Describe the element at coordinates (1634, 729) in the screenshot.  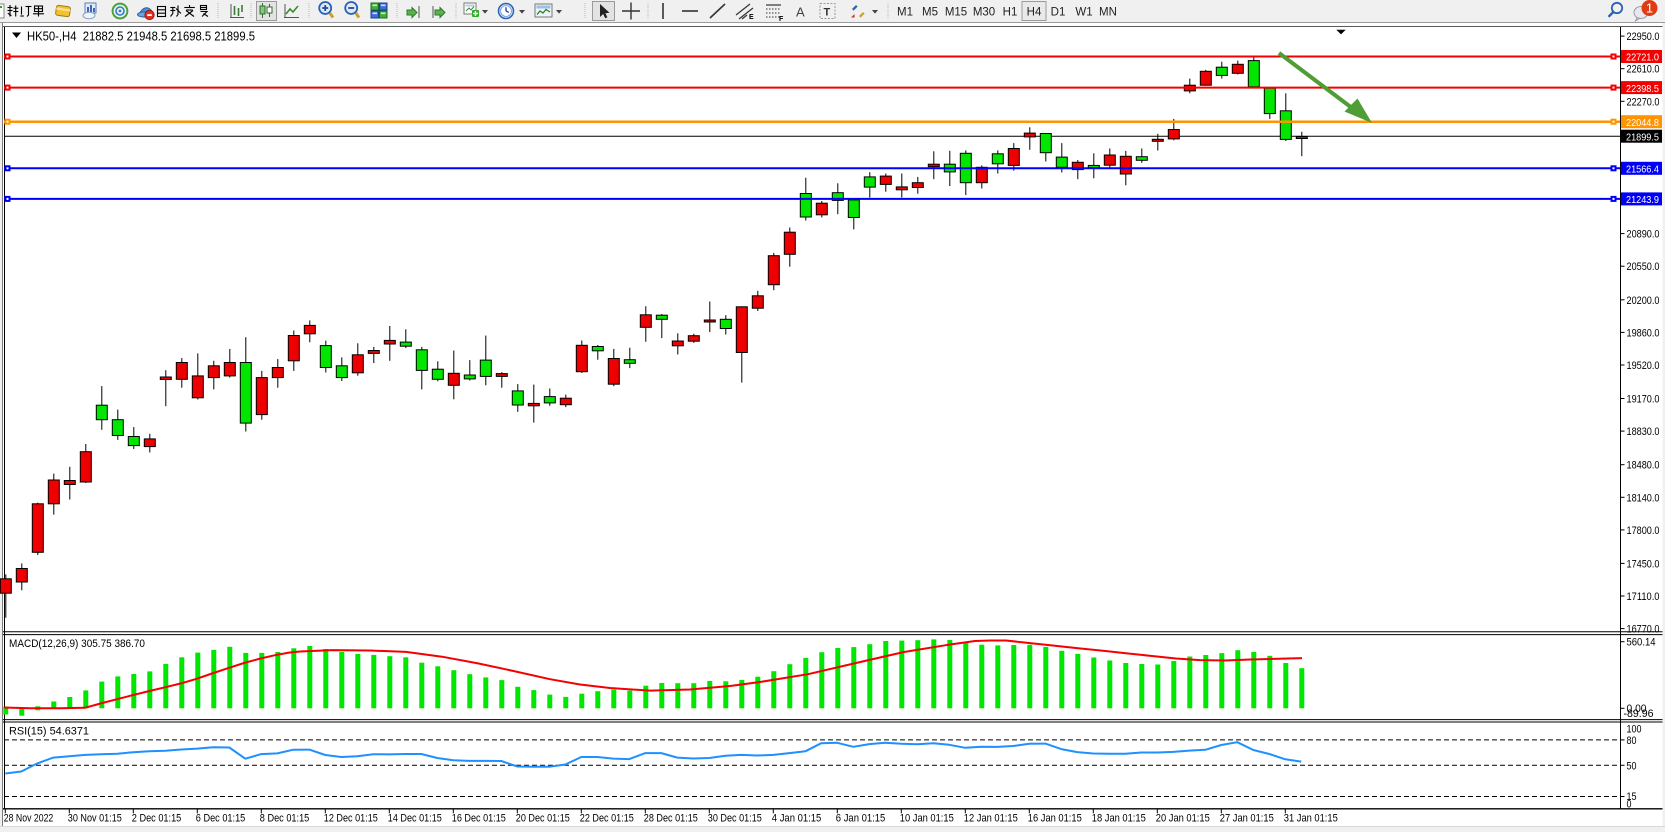
I see `svg-text: 100` at that location.